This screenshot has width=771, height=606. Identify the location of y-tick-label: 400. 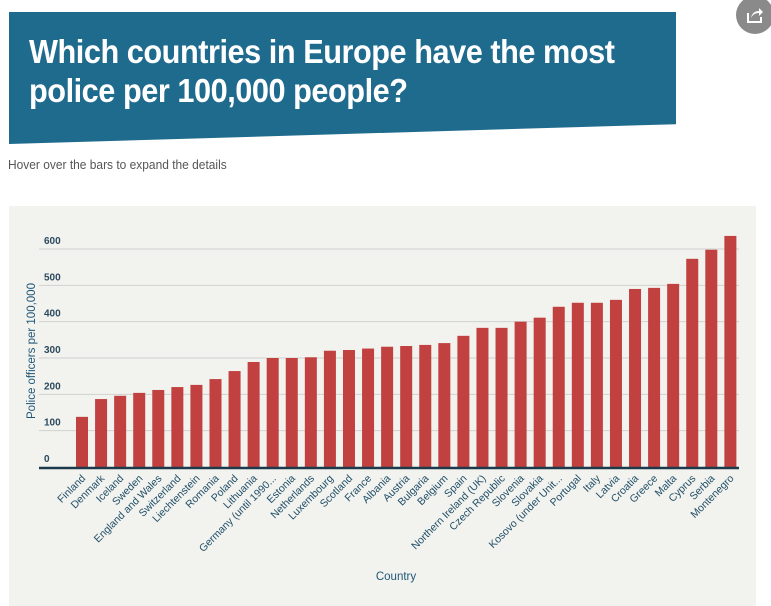
(52, 314).